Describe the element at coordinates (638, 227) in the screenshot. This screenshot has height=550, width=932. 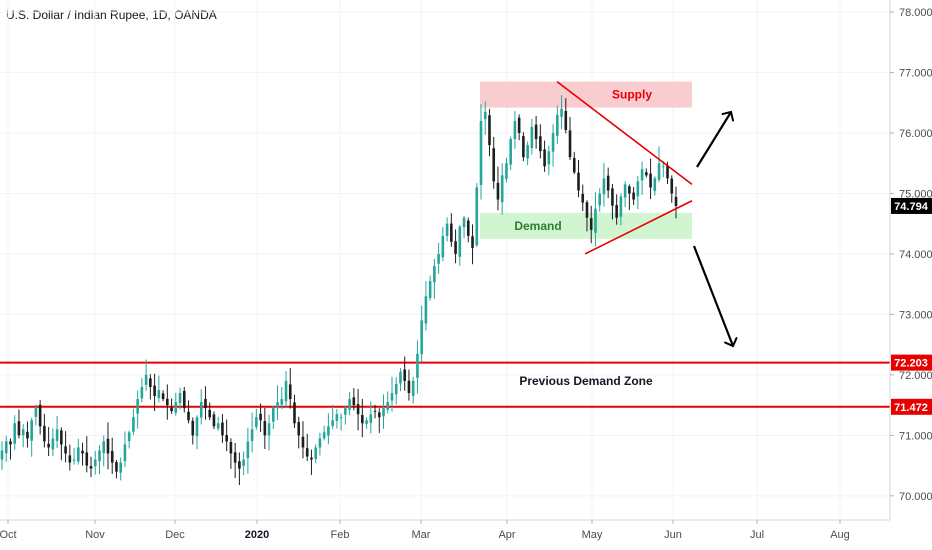
I see `triangle-lower-line` at that location.